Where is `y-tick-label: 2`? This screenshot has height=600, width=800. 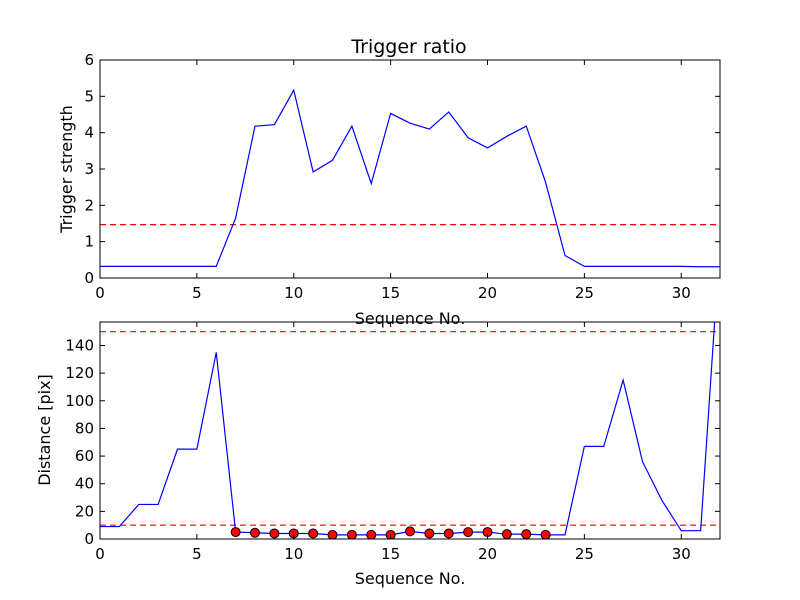
y-tick-label: 2 is located at coordinates (89, 205).